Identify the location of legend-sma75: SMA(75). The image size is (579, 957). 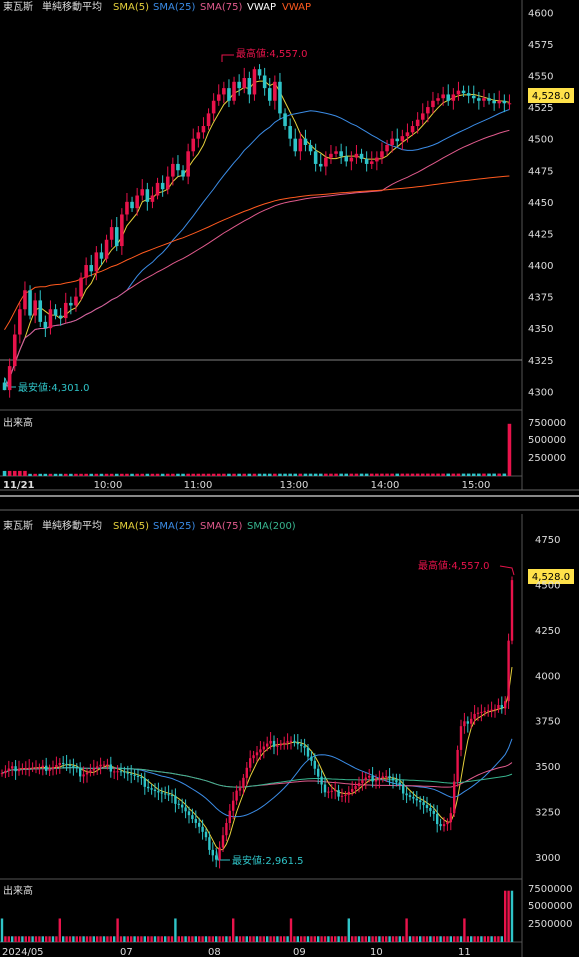
(221, 7).